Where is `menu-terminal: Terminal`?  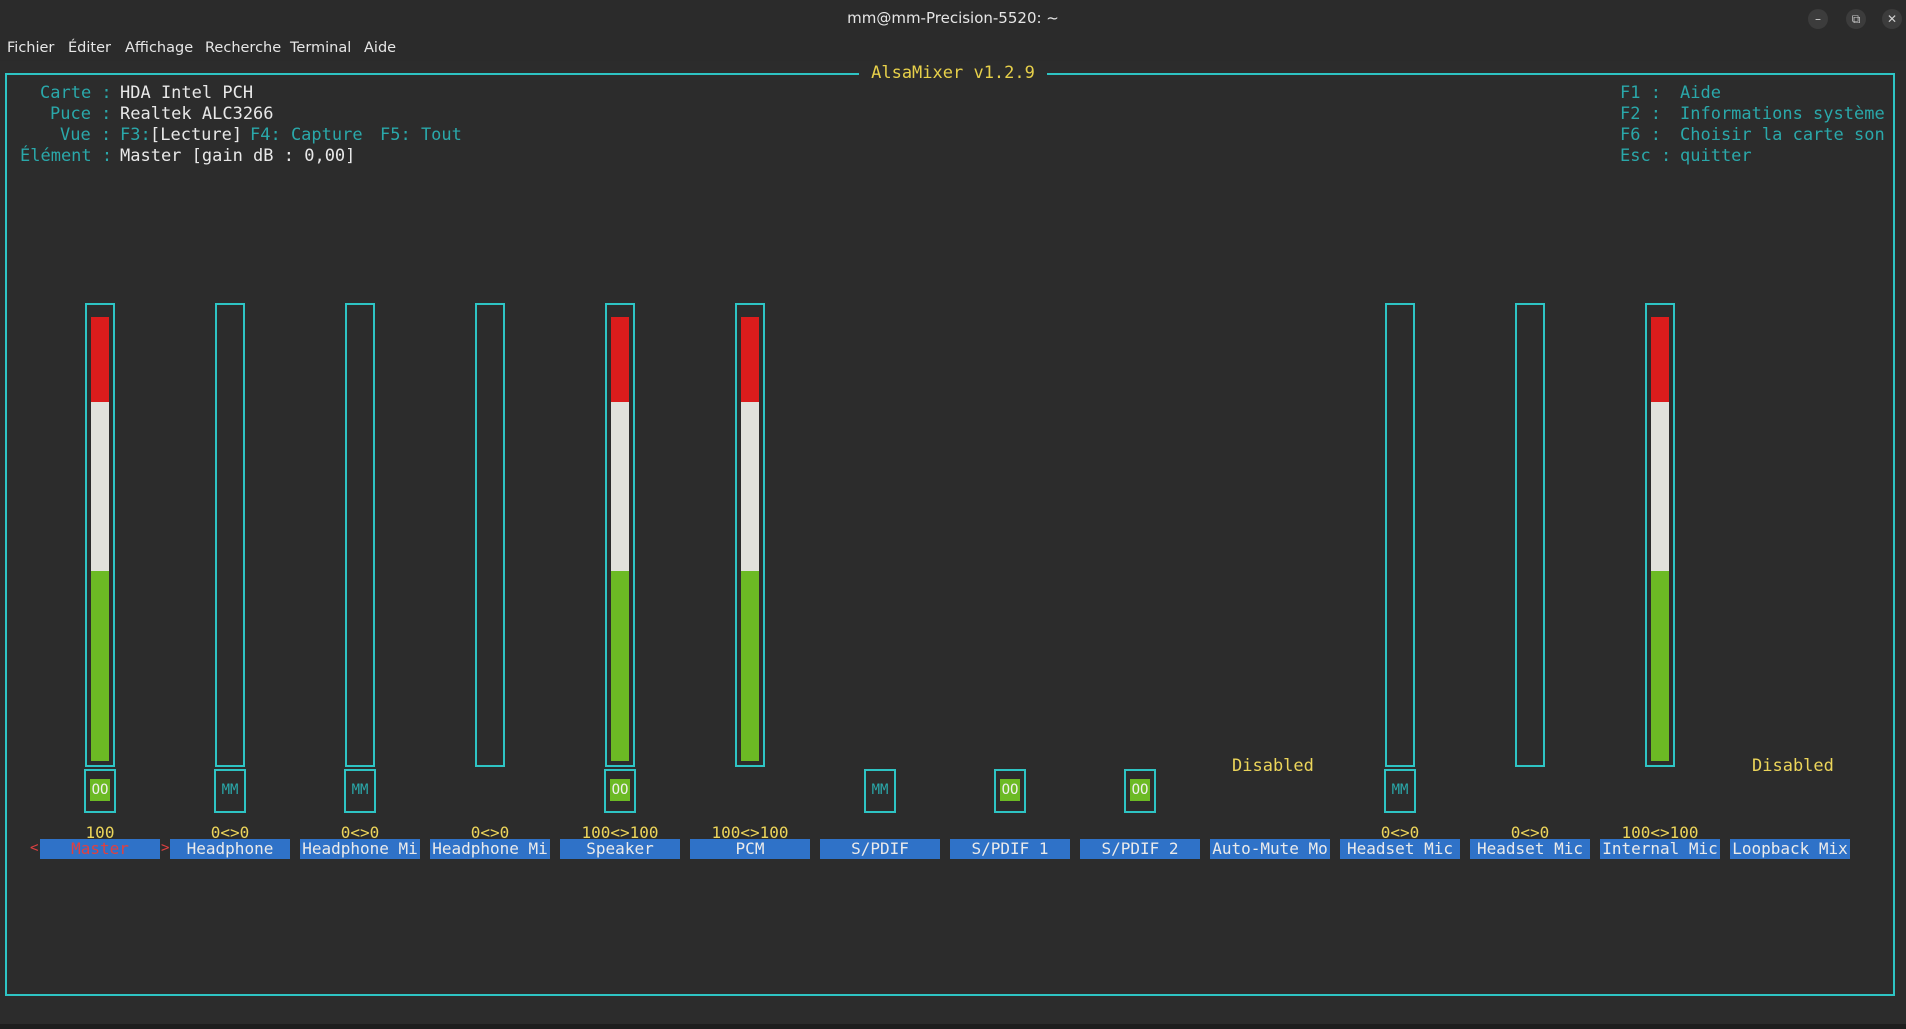
menu-terminal: Terminal is located at coordinates (321, 48).